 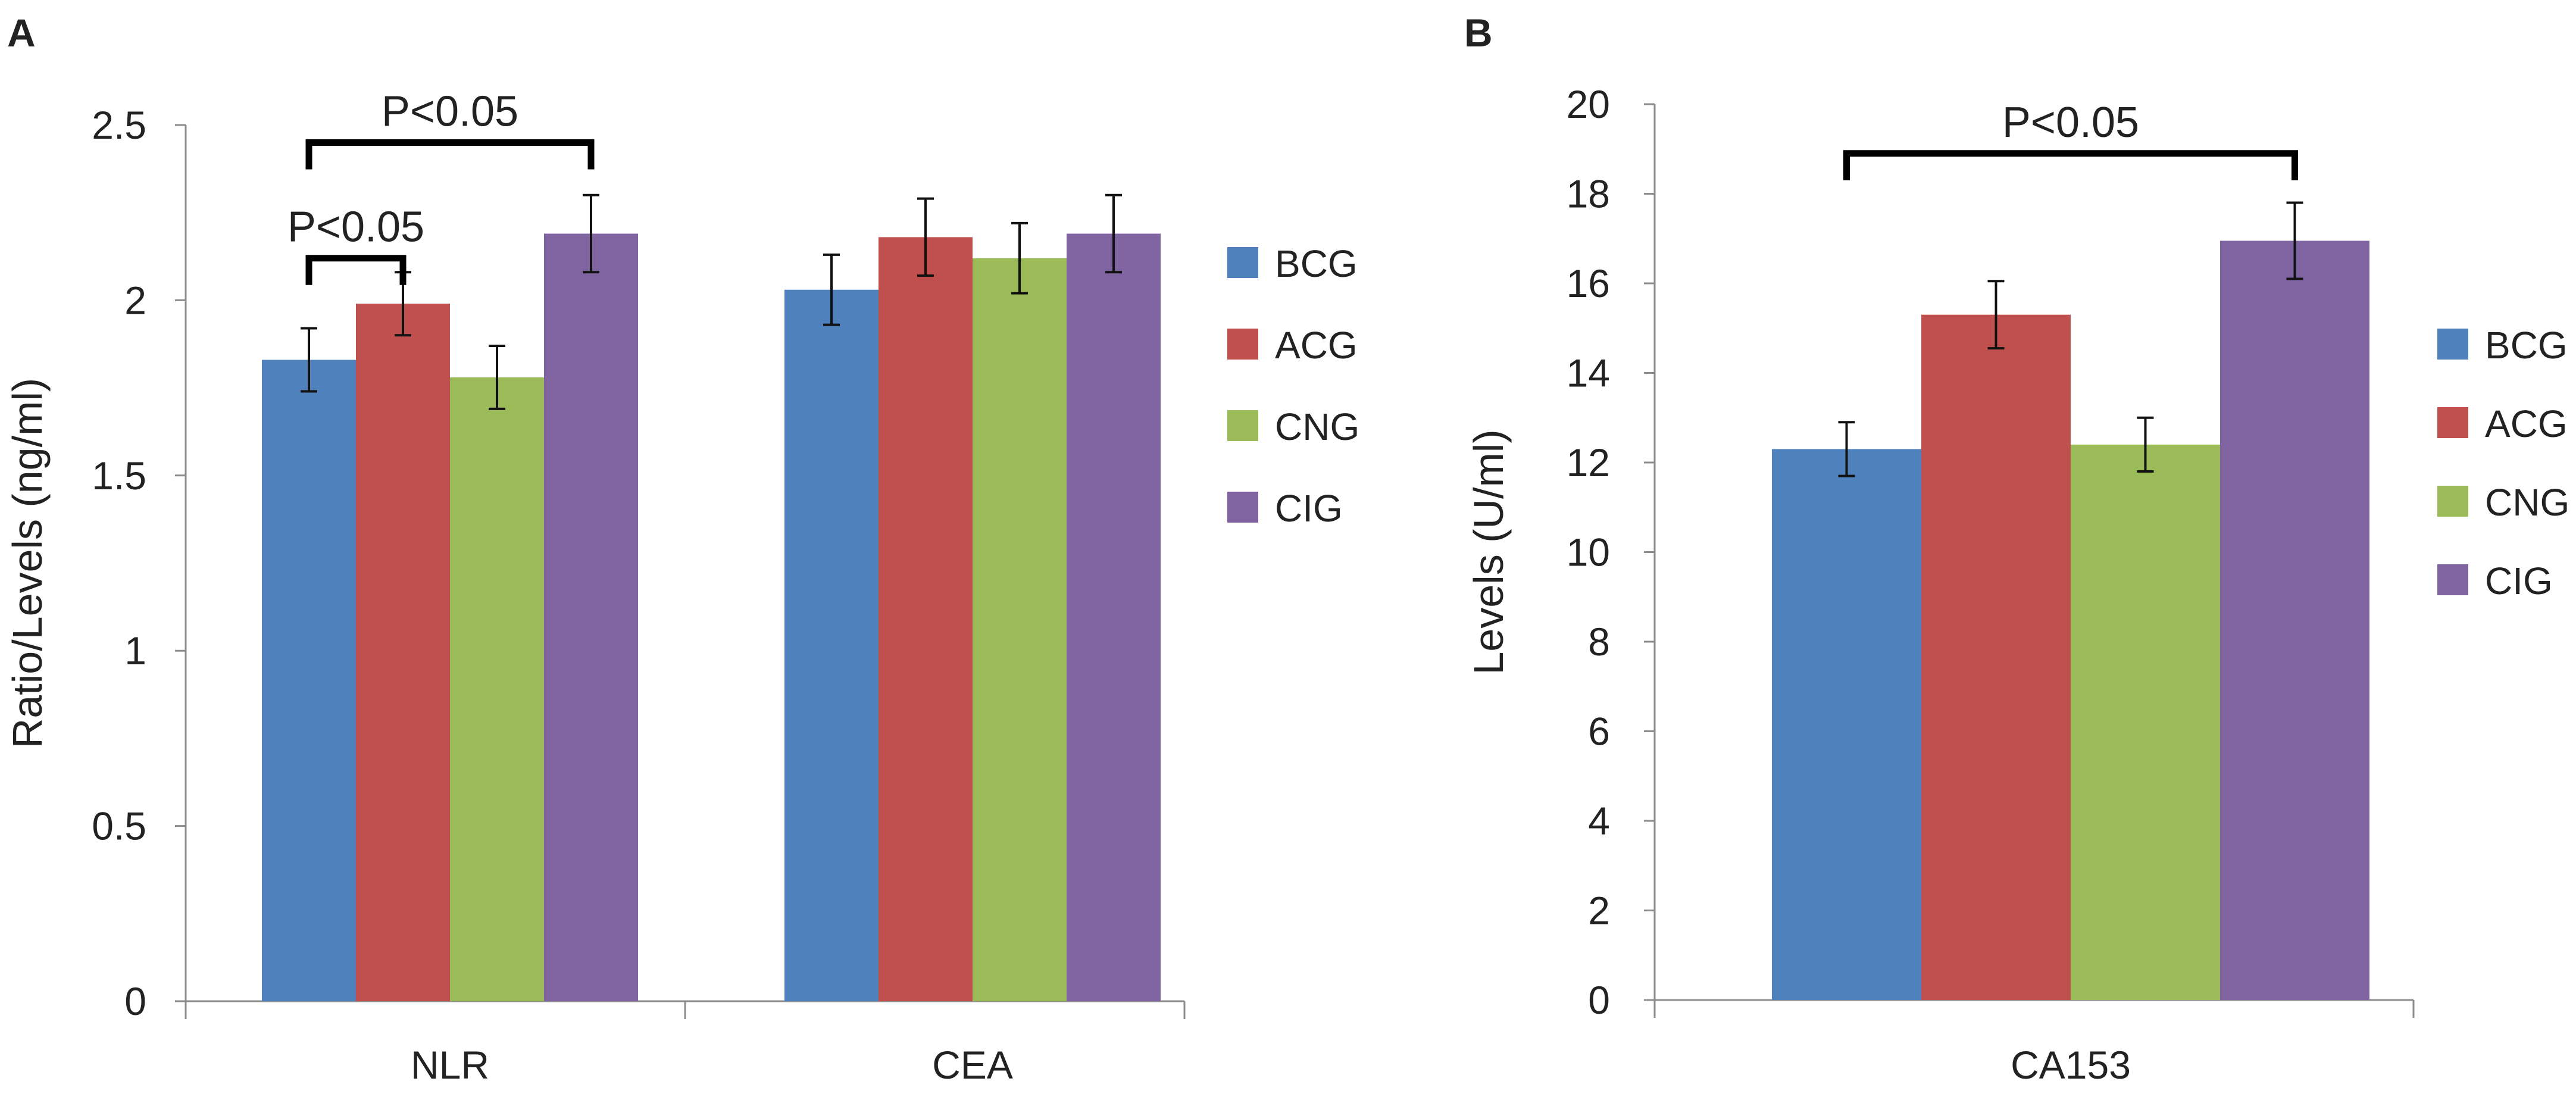 What do you see at coordinates (1599, 821) in the screenshot?
I see `y-tick-label: 4` at bounding box center [1599, 821].